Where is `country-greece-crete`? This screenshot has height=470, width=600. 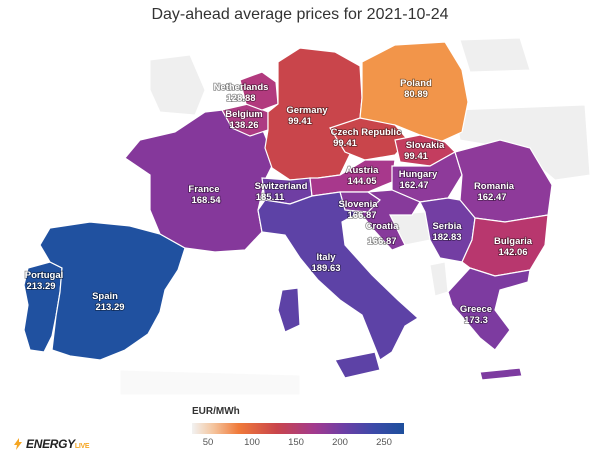 country-greece-crete is located at coordinates (501, 374).